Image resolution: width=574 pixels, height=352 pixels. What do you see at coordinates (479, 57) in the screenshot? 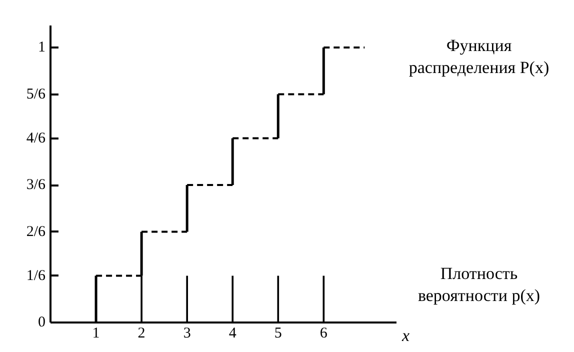
I see `text: Функция распределения P(x)` at bounding box center [479, 57].